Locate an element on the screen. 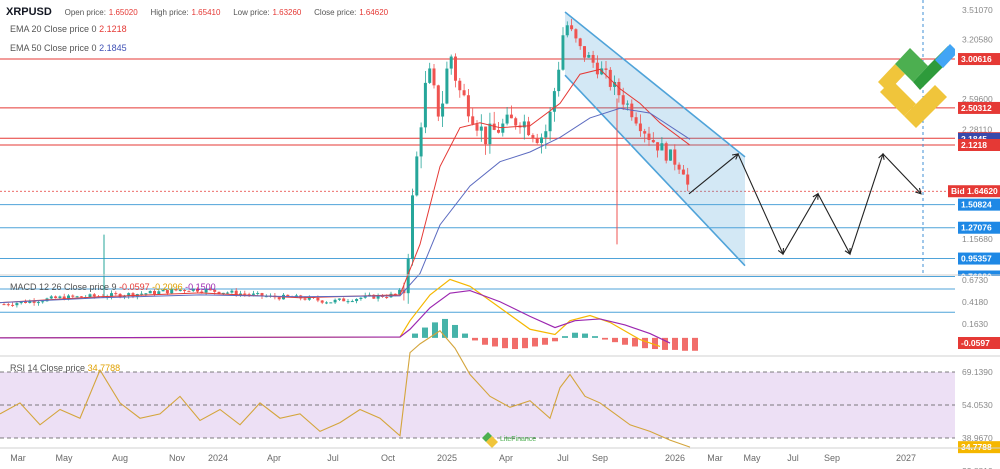  rsi-legend: RSI 14 Close price 34.7788 is located at coordinates (65, 368).